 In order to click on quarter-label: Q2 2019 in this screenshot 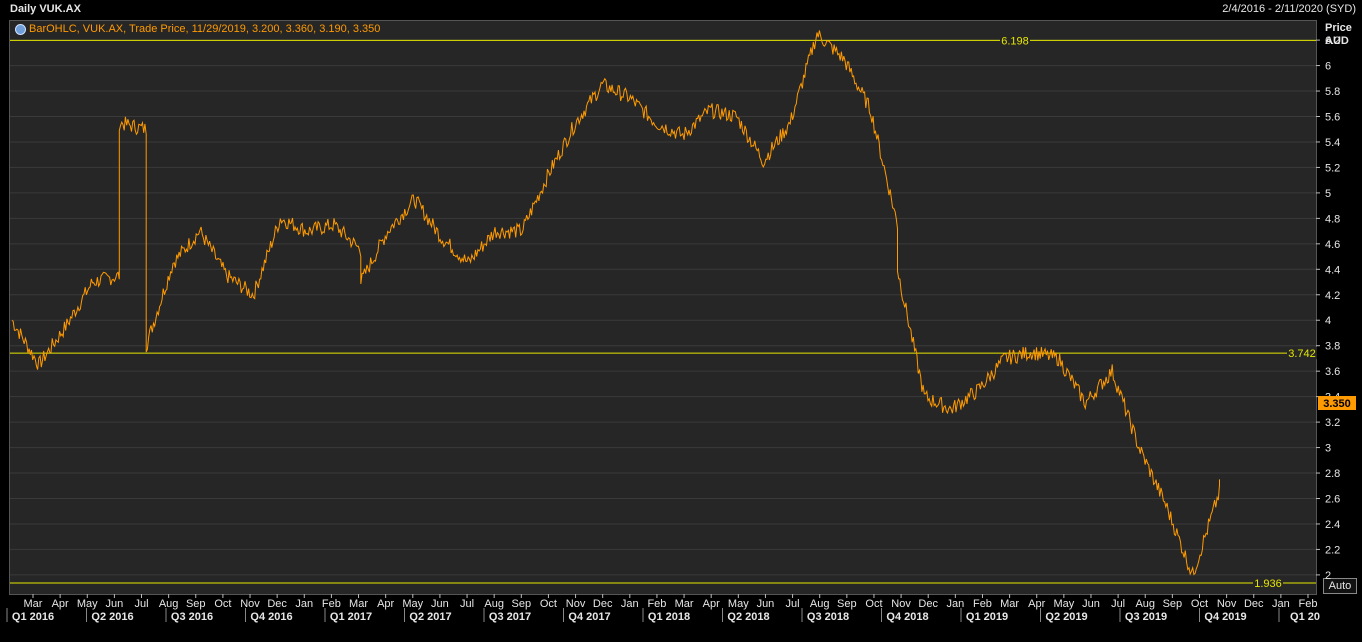, I will do `click(1066, 617)`.